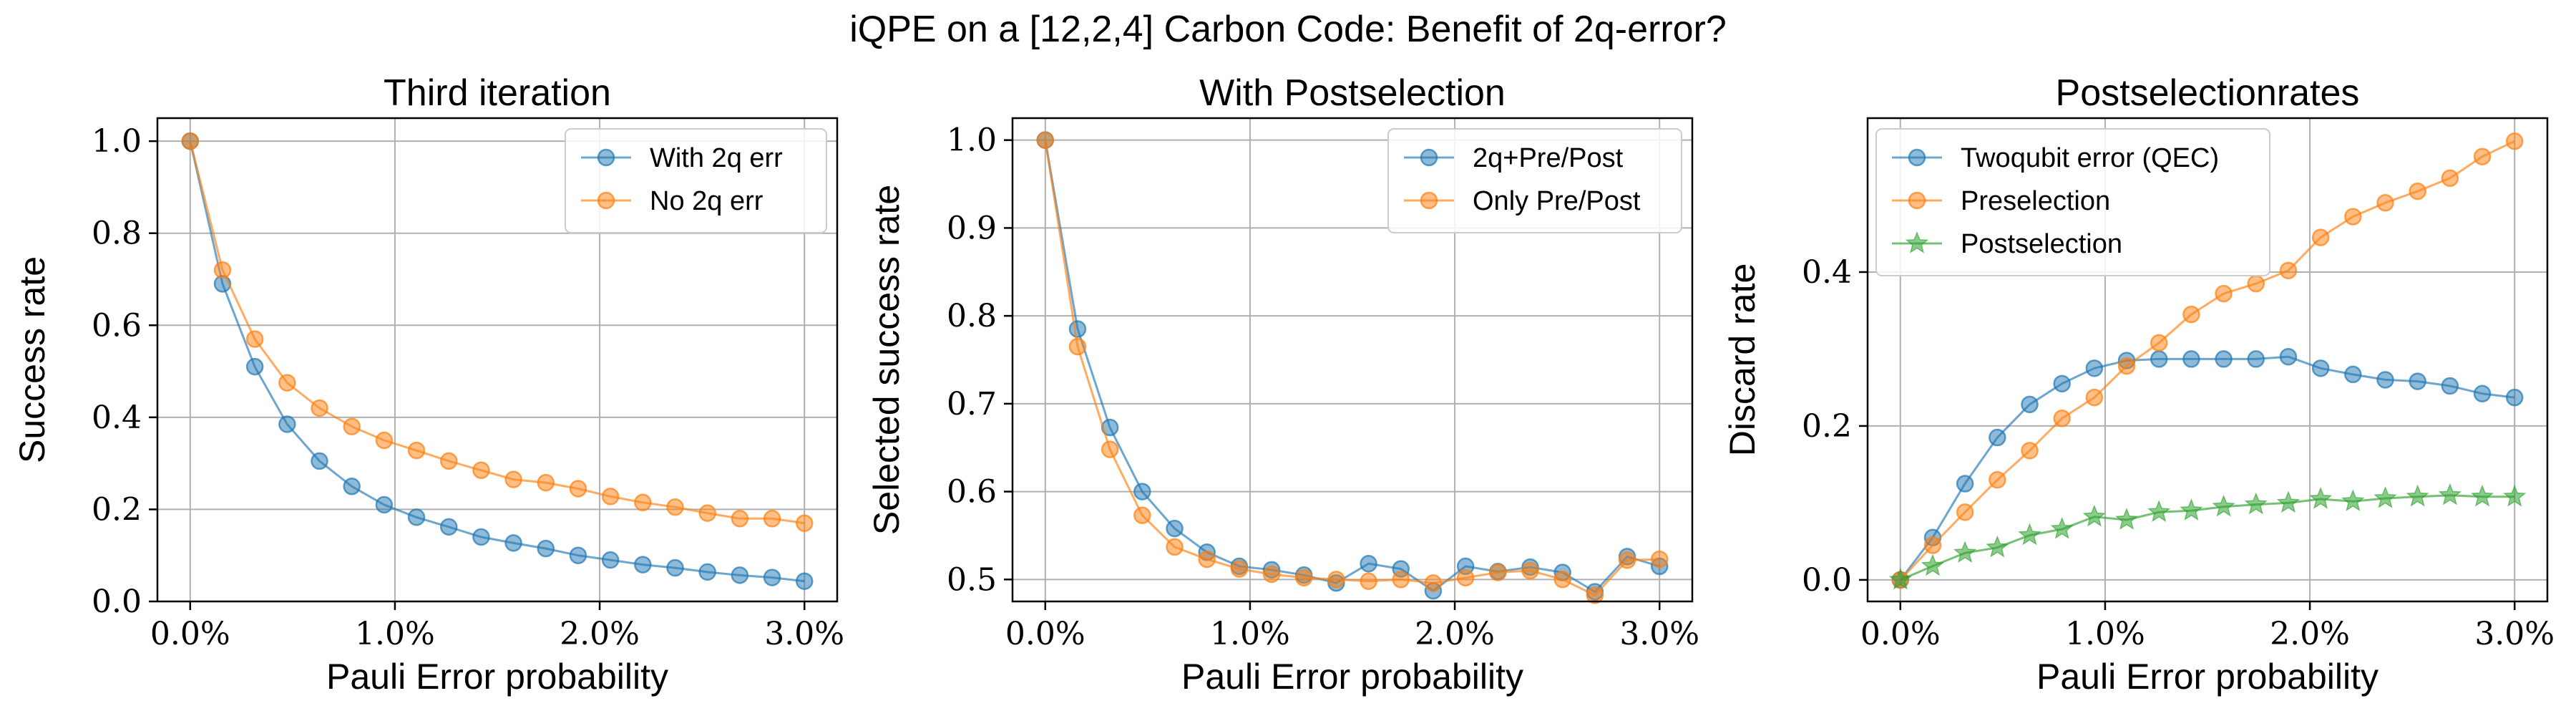 The width and height of the screenshot is (2576, 716). I want to click on legend-entry: Postselection, so click(2007, 244).